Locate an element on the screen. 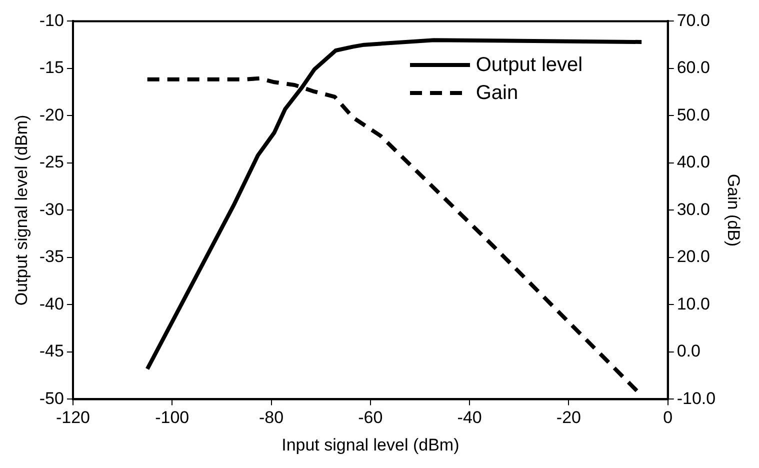  y-tick-label: -20 is located at coordinates (51, 114).